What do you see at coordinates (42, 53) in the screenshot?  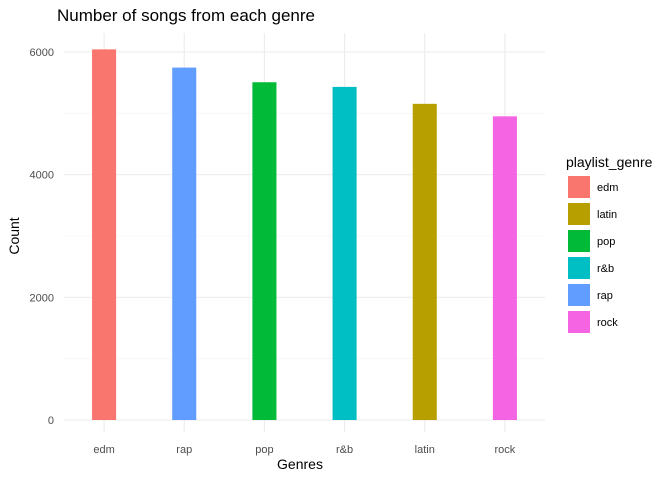 I see `y-tick-label: 6000` at bounding box center [42, 53].